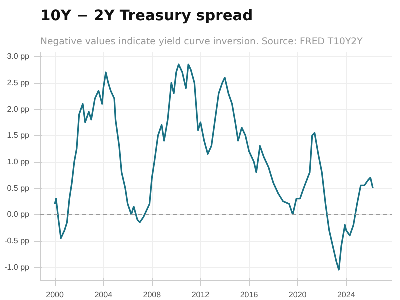 The image size is (400, 300). What do you see at coordinates (18, 83) in the screenshot?
I see `y-tick-label: 2.5 pp` at bounding box center [18, 83].